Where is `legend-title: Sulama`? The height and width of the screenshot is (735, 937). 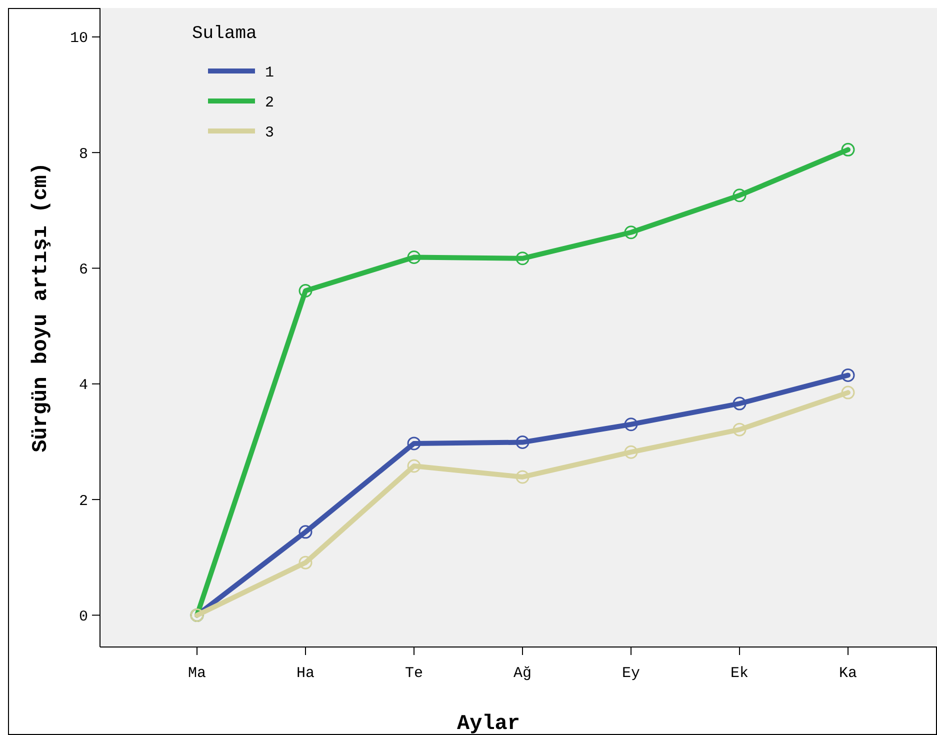 legend-title: Sulama is located at coordinates (225, 34).